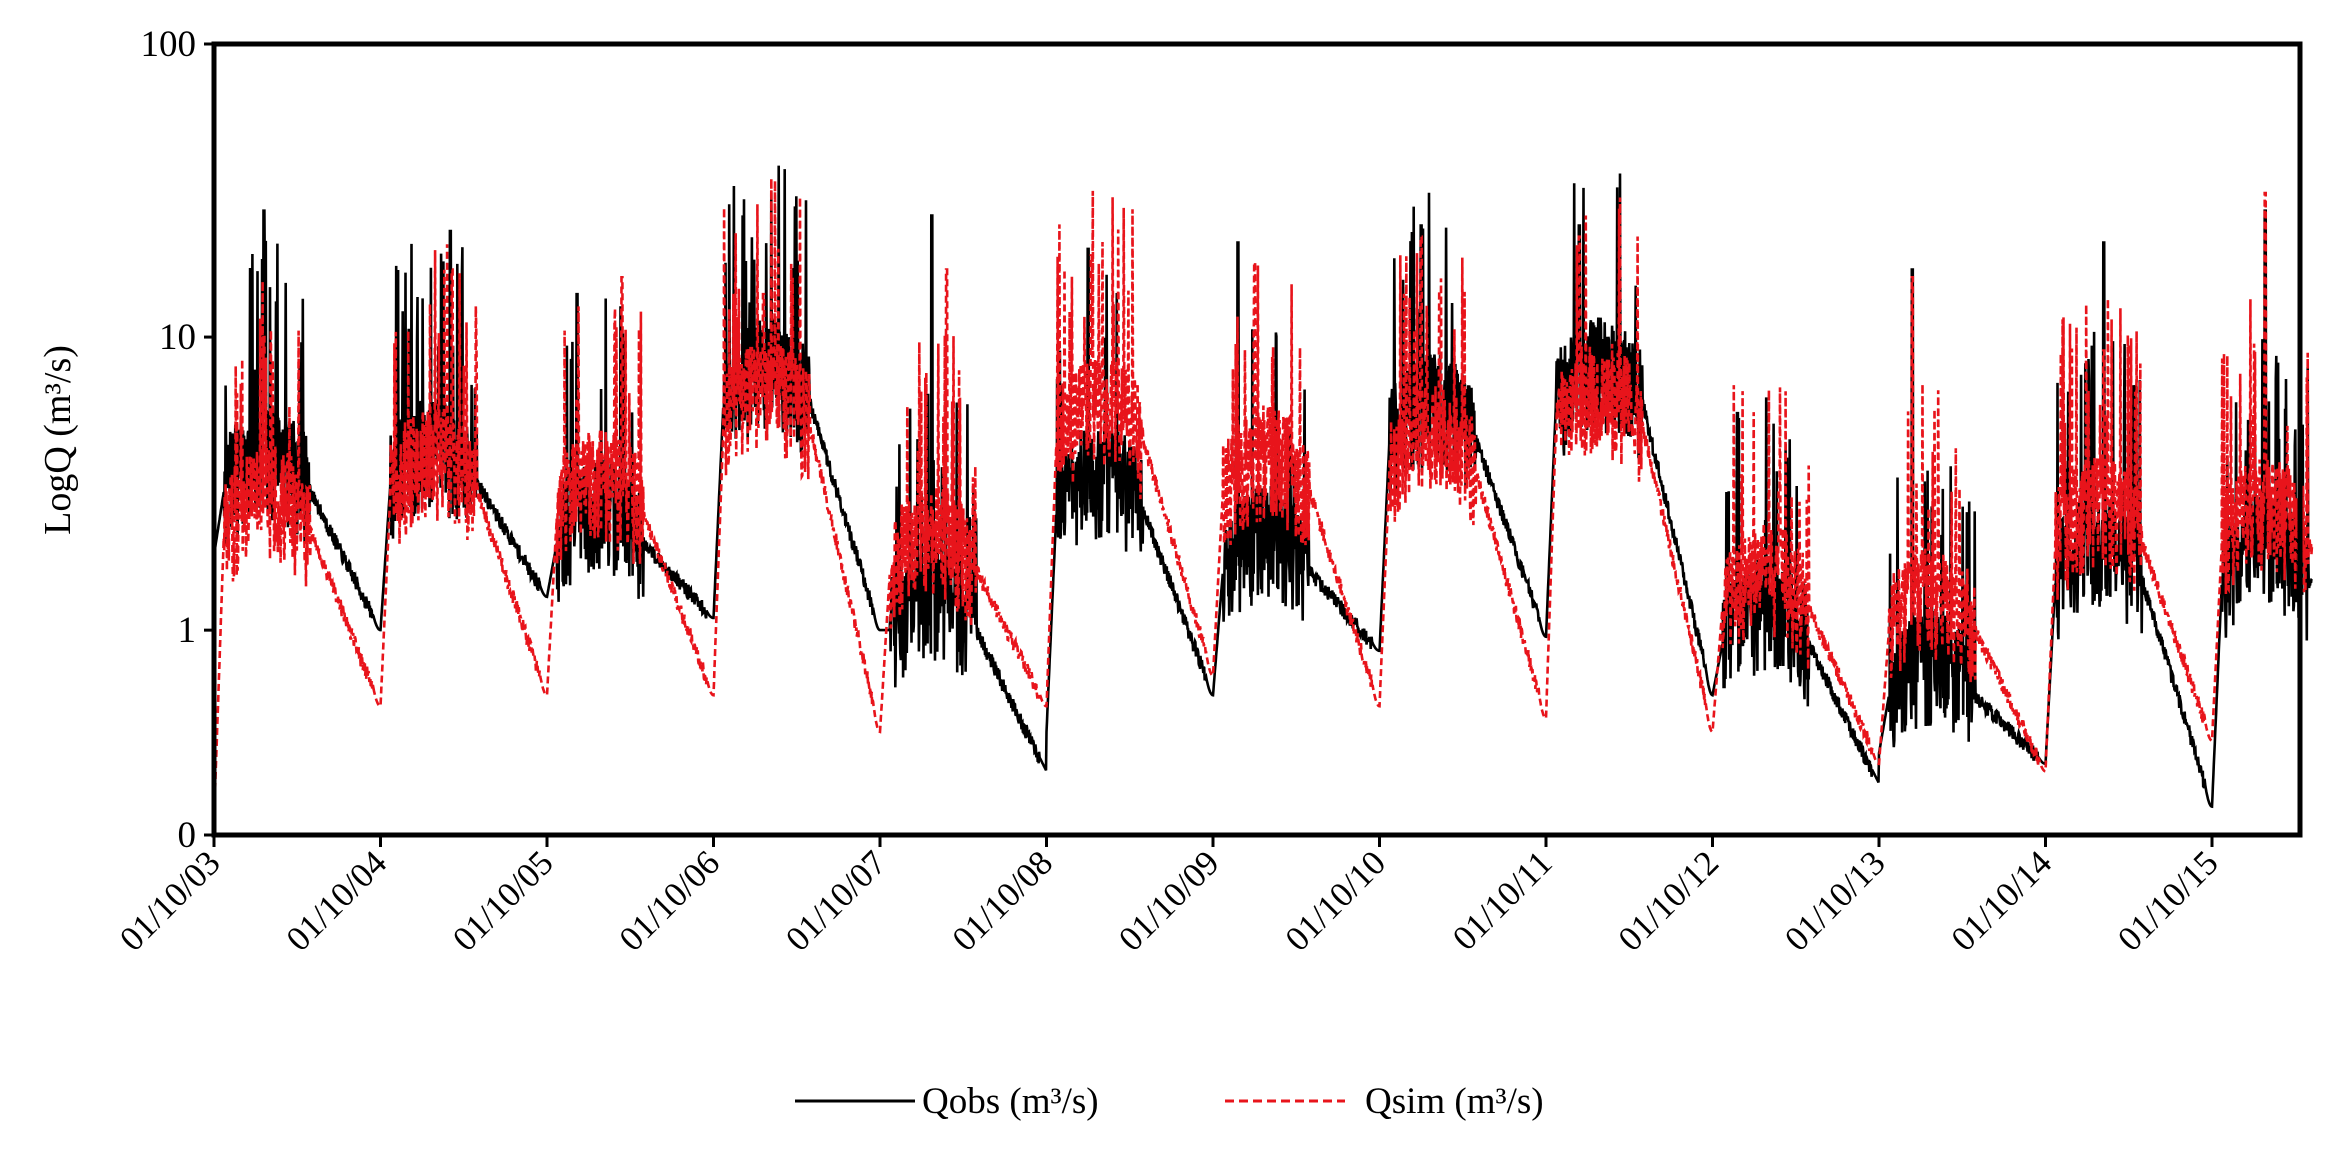 The width and height of the screenshot is (2334, 1153). I want to click on x-tick-label: 01/10/09, so click(1169, 901).